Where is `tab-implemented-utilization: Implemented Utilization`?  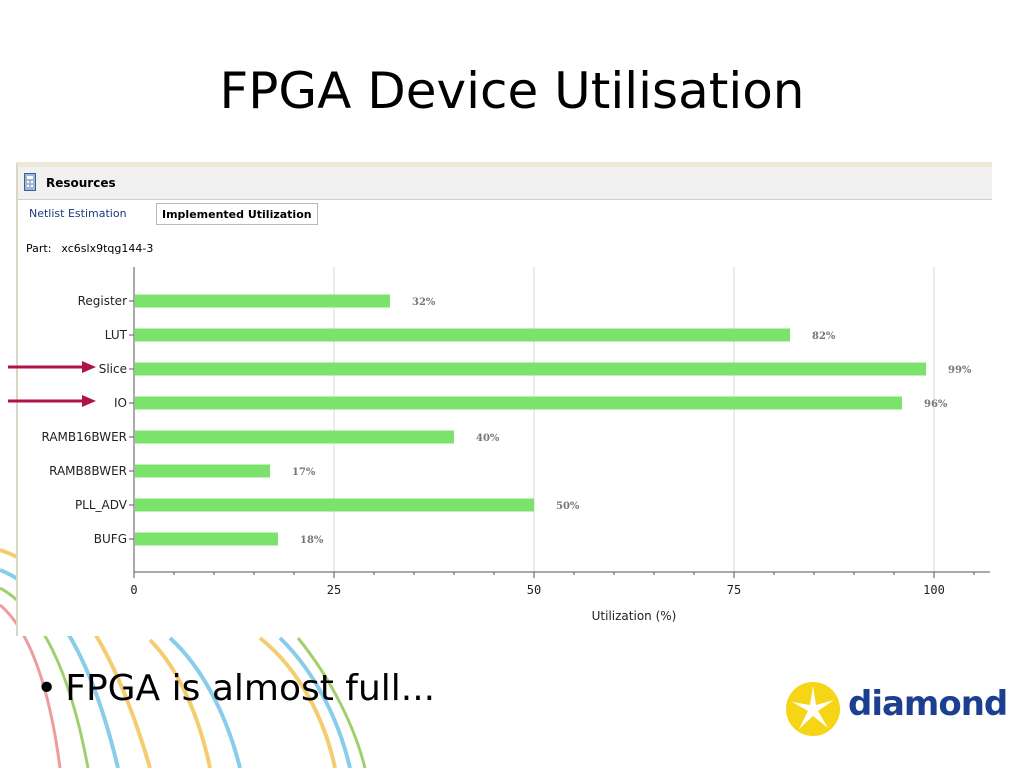
tab-implemented-utilization: Implemented Utilization is located at coordinates (237, 214).